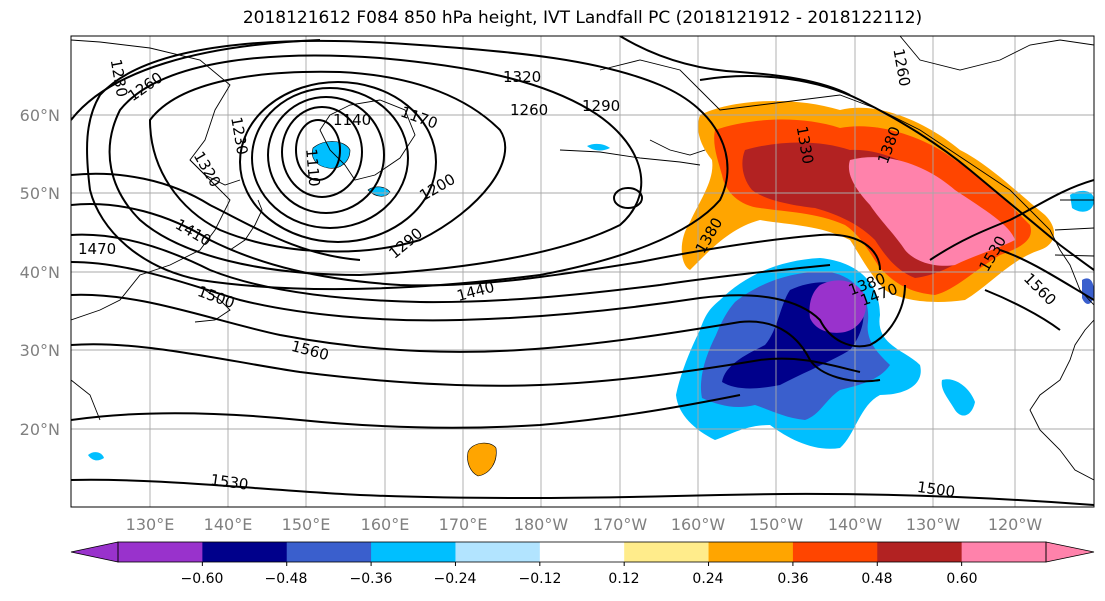 The height and width of the screenshot is (601, 1105). I want to click on contour-label: 1110, so click(312, 168).